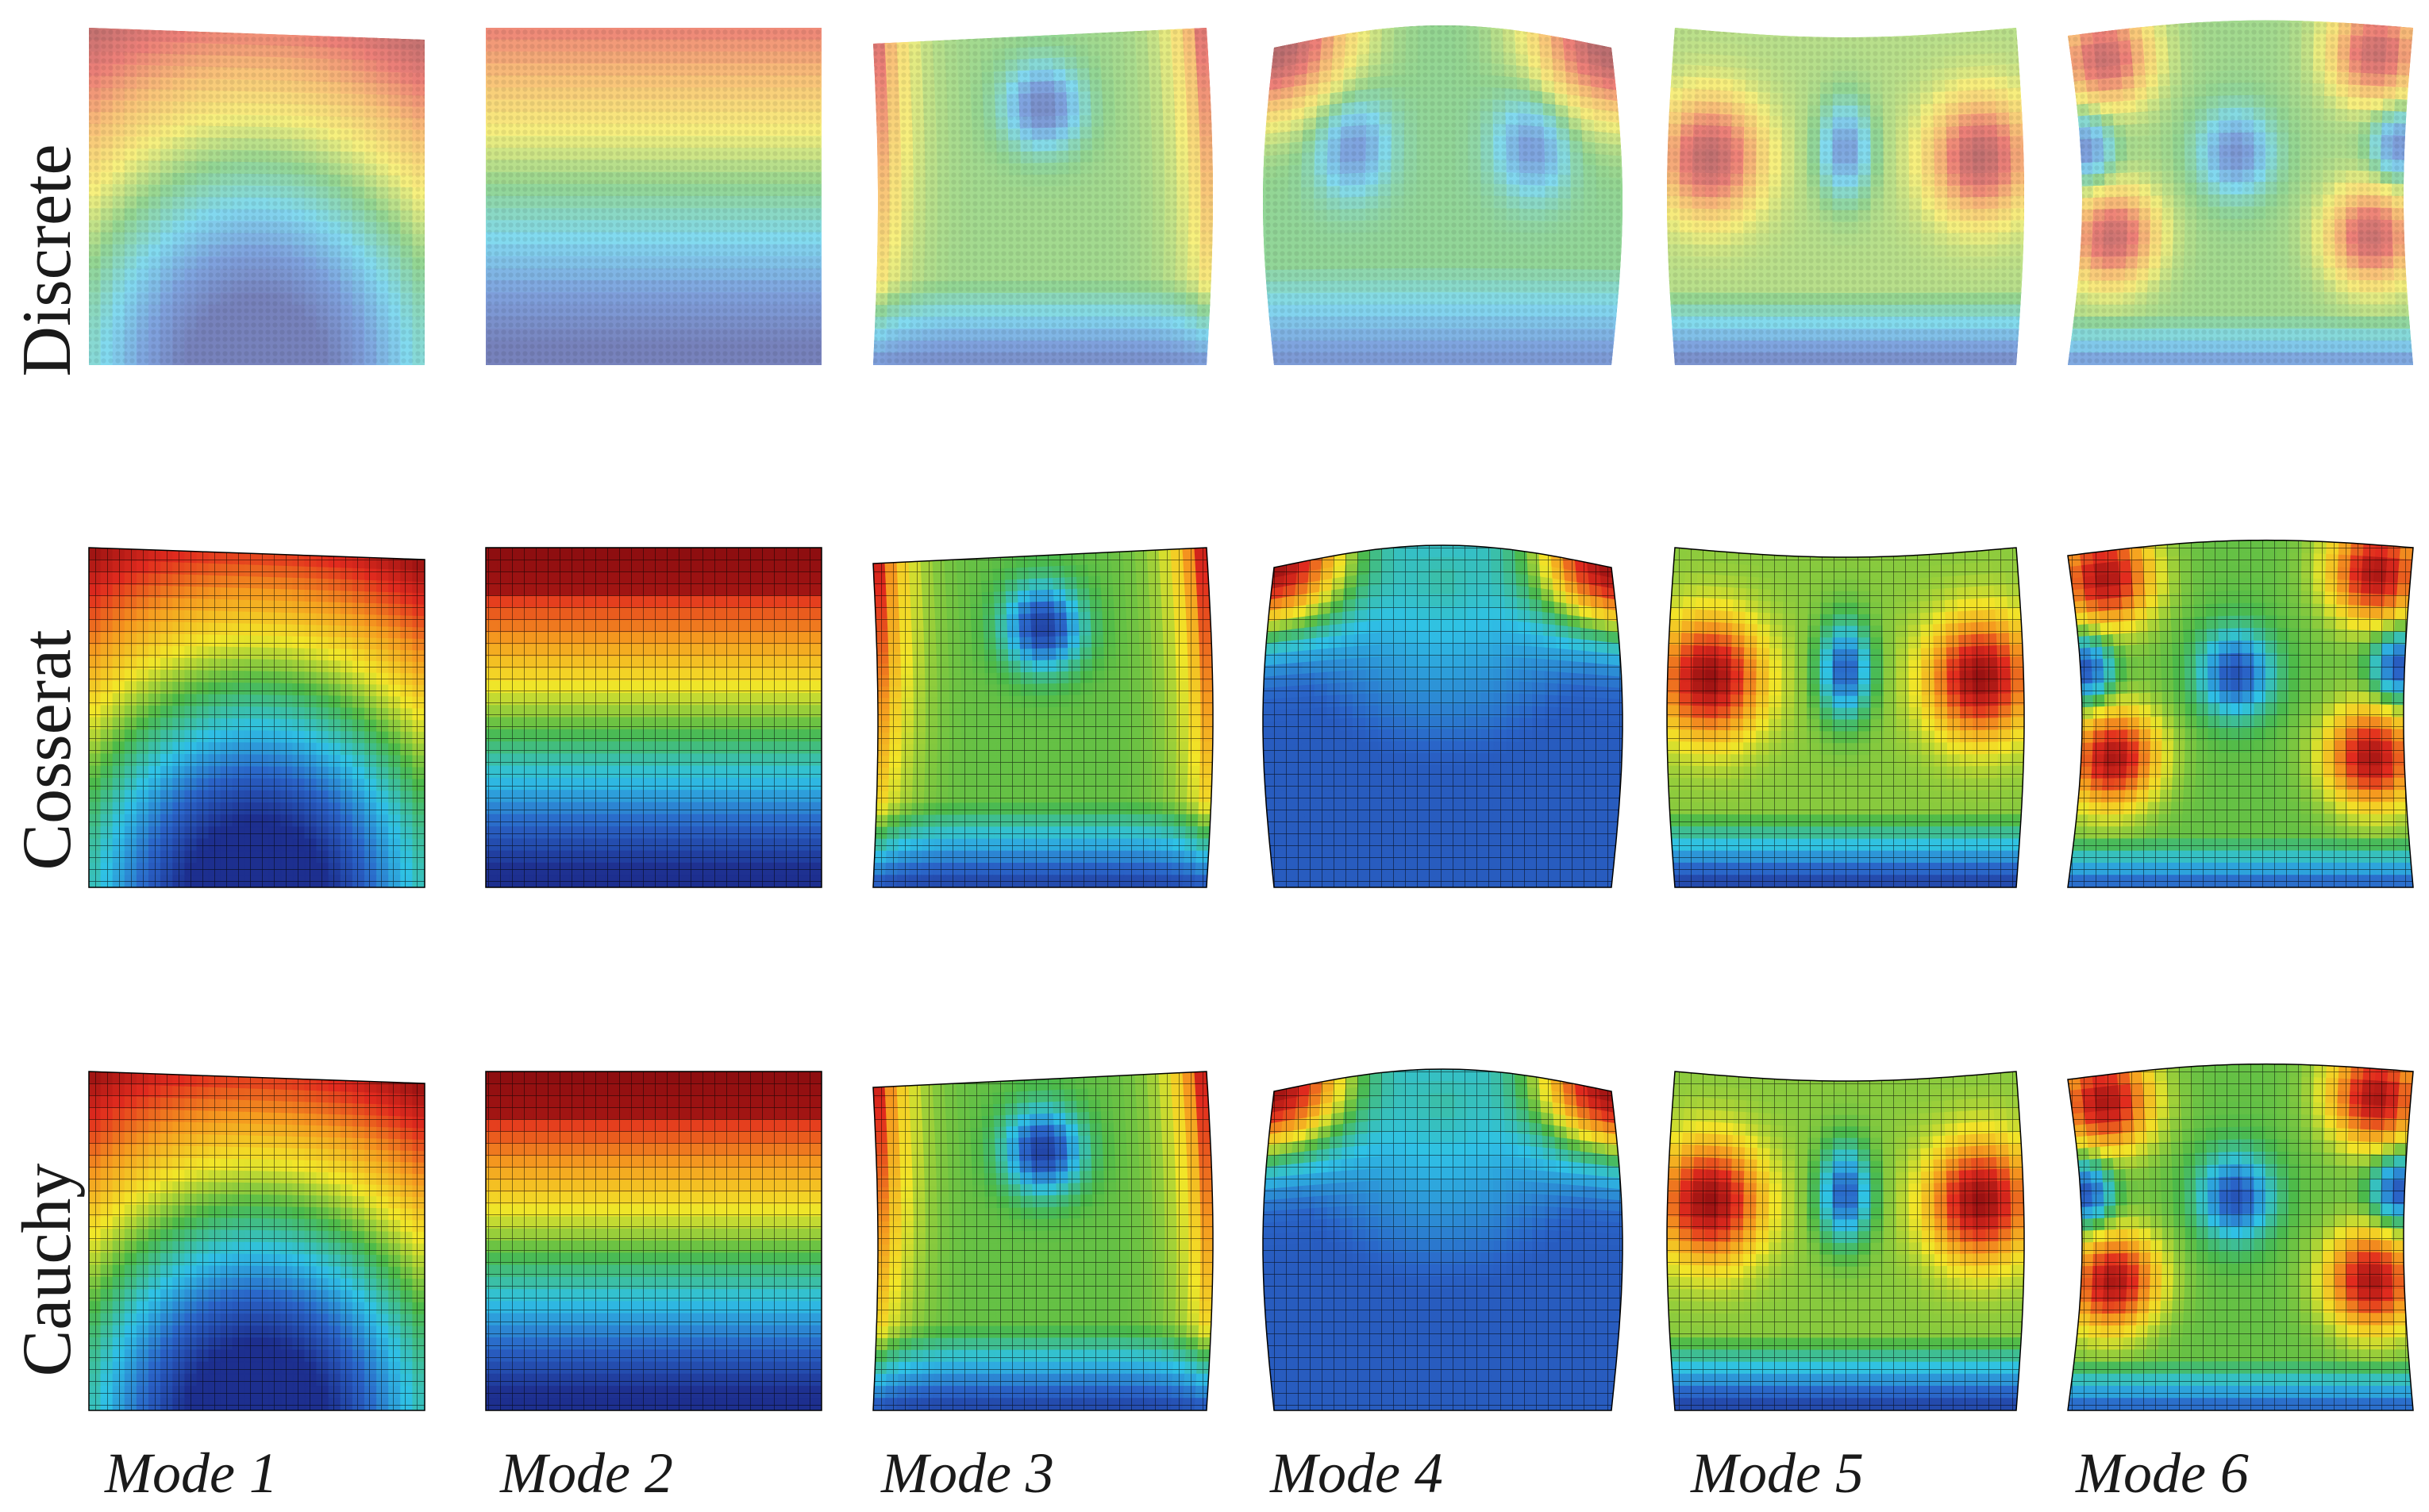 The width and height of the screenshot is (2429, 1512). What do you see at coordinates (2240, 1237) in the screenshot?
I see `panel-cauchy-mode6` at bounding box center [2240, 1237].